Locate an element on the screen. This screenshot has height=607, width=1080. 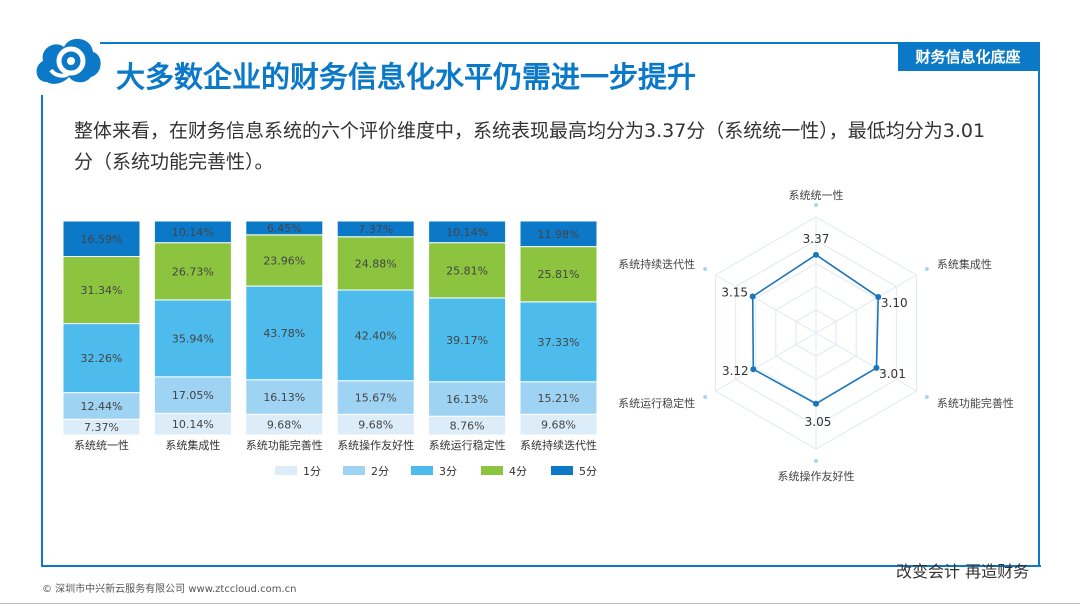
radar-series-line is located at coordinates (815, 329).